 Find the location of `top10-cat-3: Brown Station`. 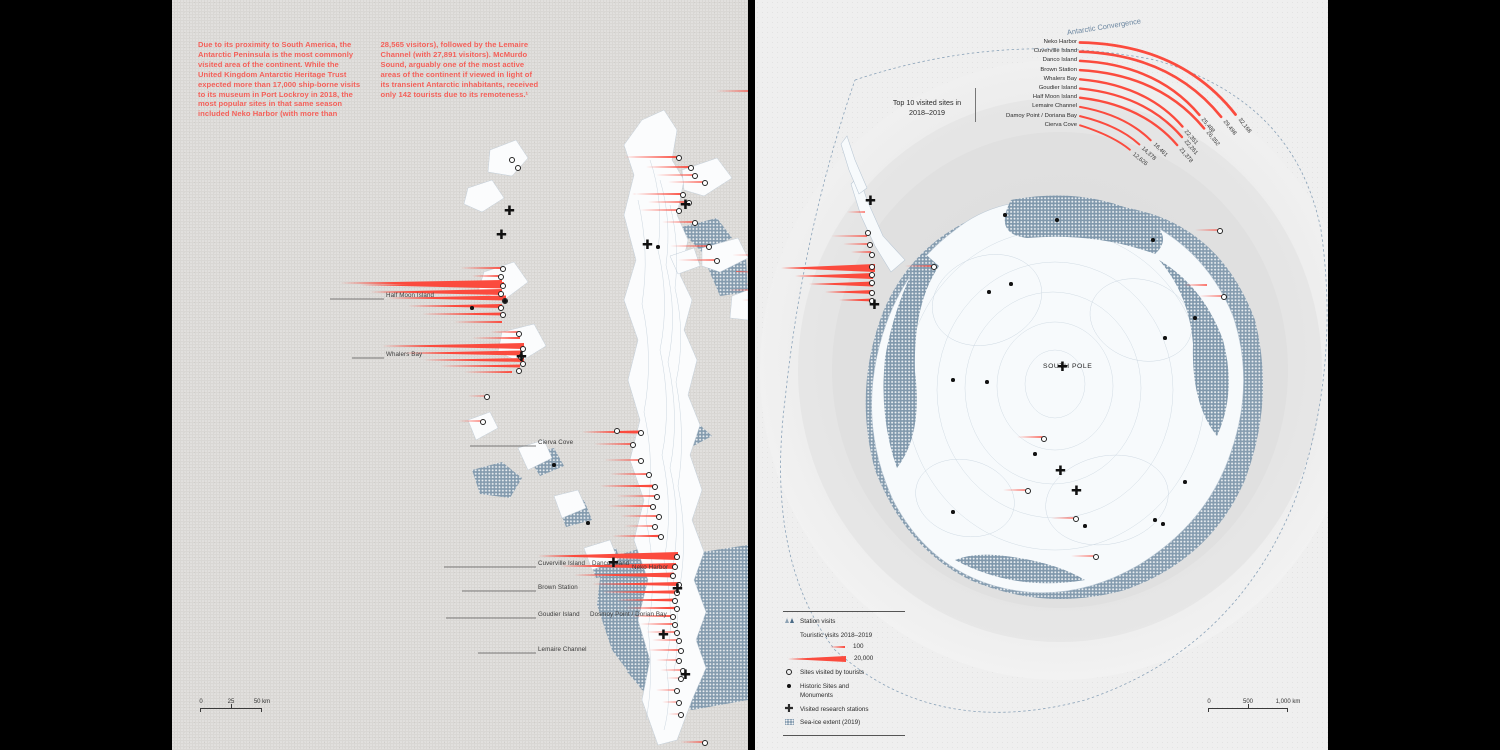

top10-cat-3: Brown Station is located at coordinates (1058, 69).